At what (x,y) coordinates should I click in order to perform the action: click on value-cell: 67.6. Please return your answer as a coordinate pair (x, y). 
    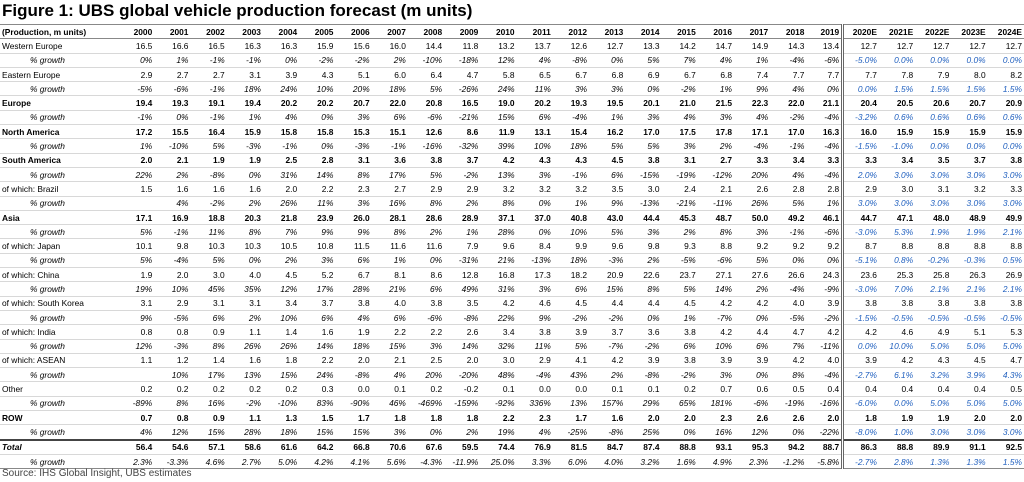
    Looking at the image, I should click on (426, 446).